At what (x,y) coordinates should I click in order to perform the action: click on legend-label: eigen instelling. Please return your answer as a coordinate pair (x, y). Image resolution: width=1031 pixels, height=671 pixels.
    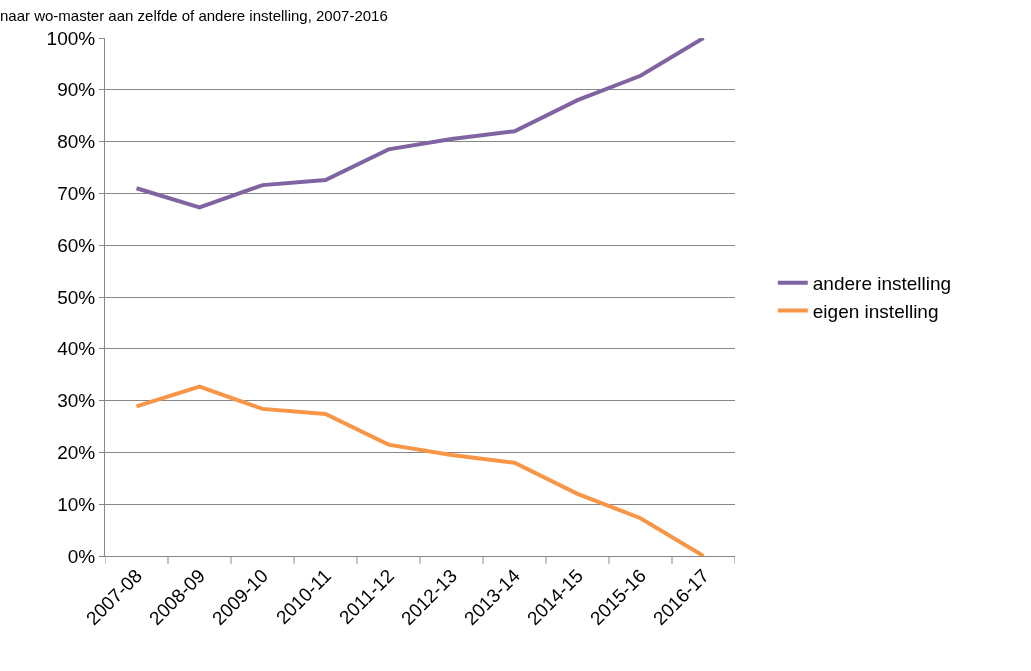
    Looking at the image, I should click on (875, 311).